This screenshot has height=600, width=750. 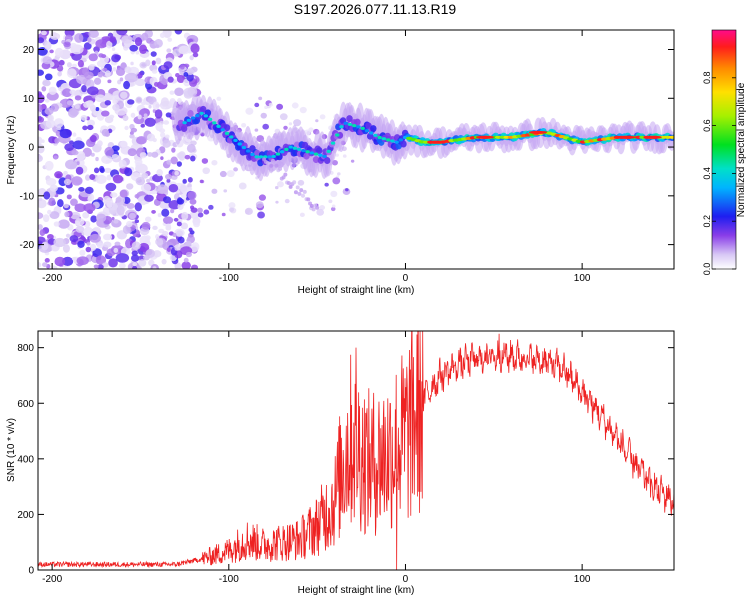 What do you see at coordinates (52, 278) in the screenshot?
I see `spectrogram-xtick-label: -200` at bounding box center [52, 278].